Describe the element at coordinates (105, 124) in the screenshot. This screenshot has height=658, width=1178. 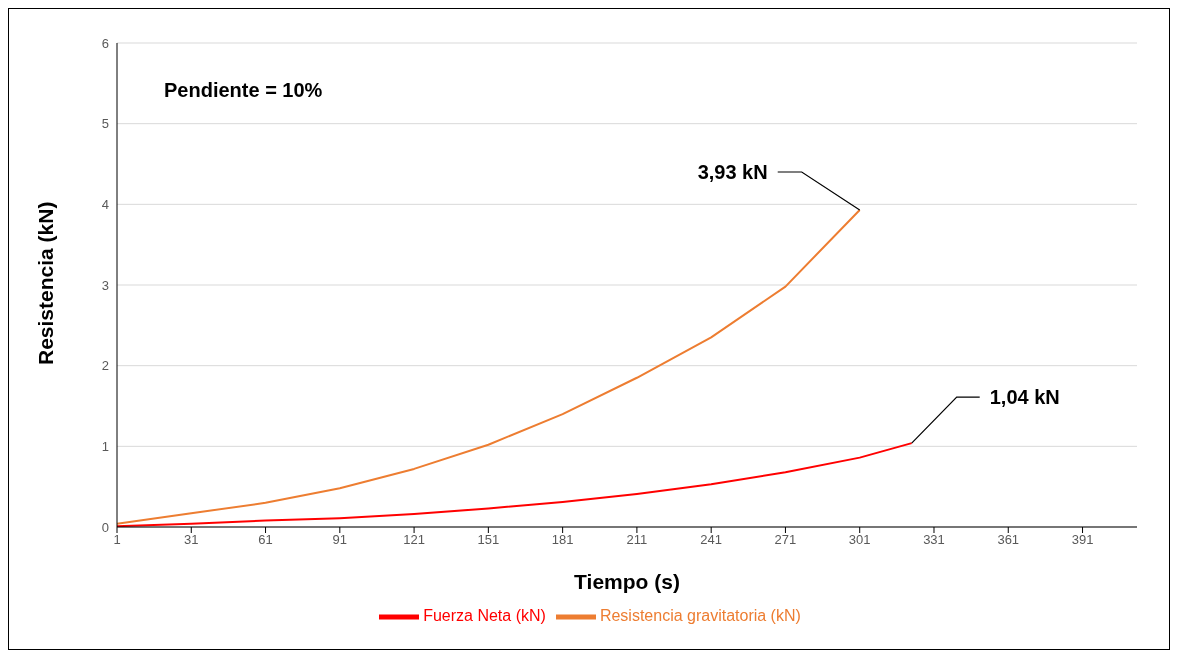
I see `y-tick-label: 5` at that location.